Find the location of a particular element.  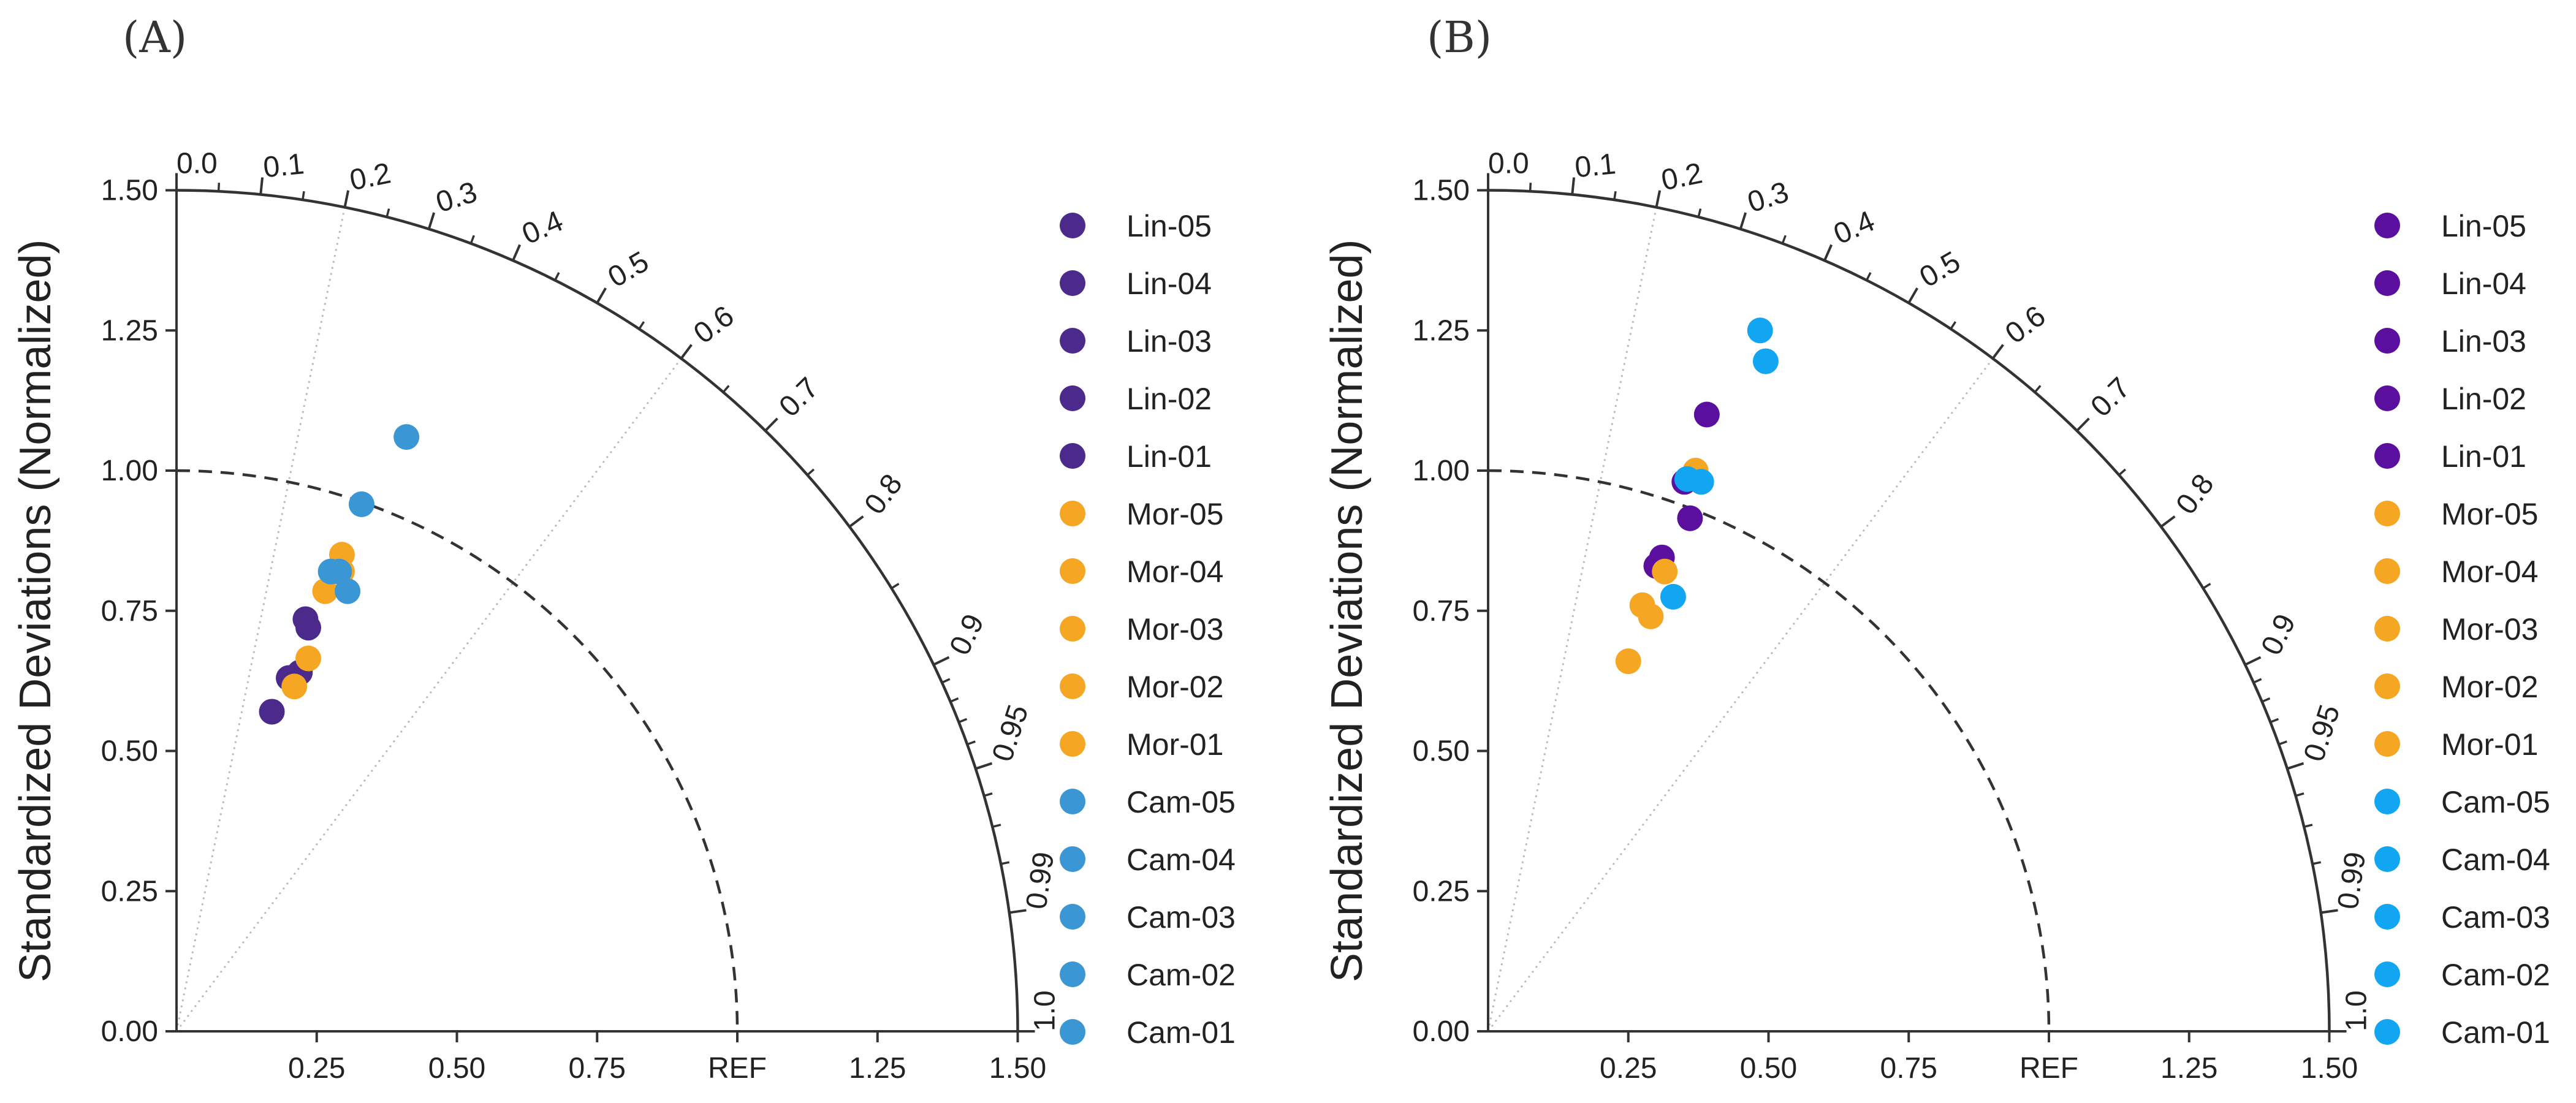

x-tick-label: REF is located at coordinates (737, 1068).